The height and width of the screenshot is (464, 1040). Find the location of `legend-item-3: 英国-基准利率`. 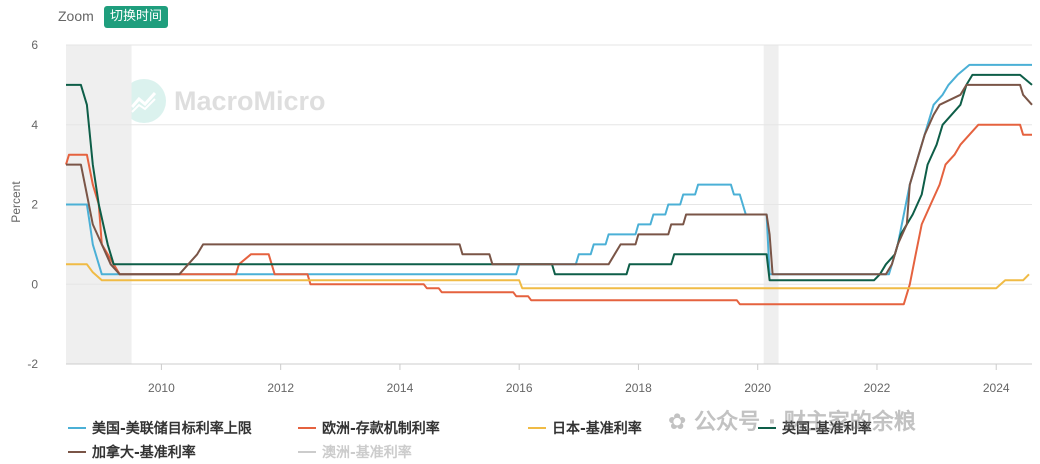

legend-item-3: 英国-基准利率 is located at coordinates (815, 428).